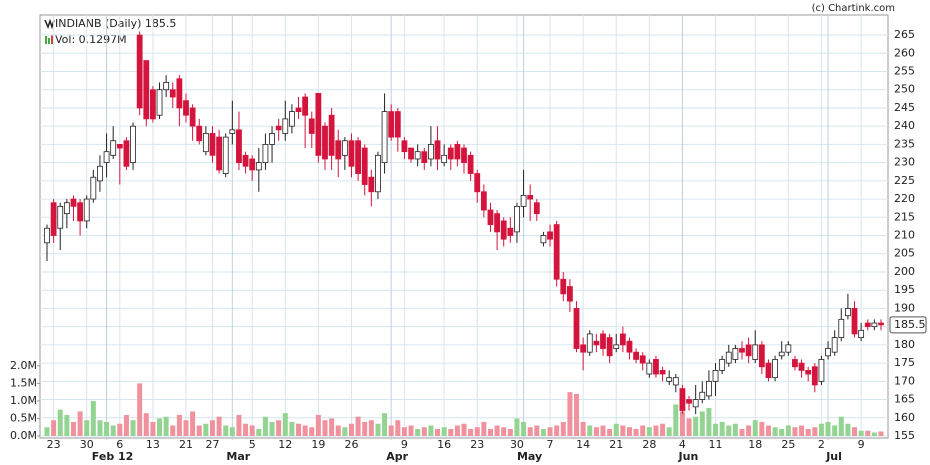 The image size is (930, 465). What do you see at coordinates (23, 382) in the screenshot?
I see `y2-tick-label: 1.5M` at bounding box center [23, 382].